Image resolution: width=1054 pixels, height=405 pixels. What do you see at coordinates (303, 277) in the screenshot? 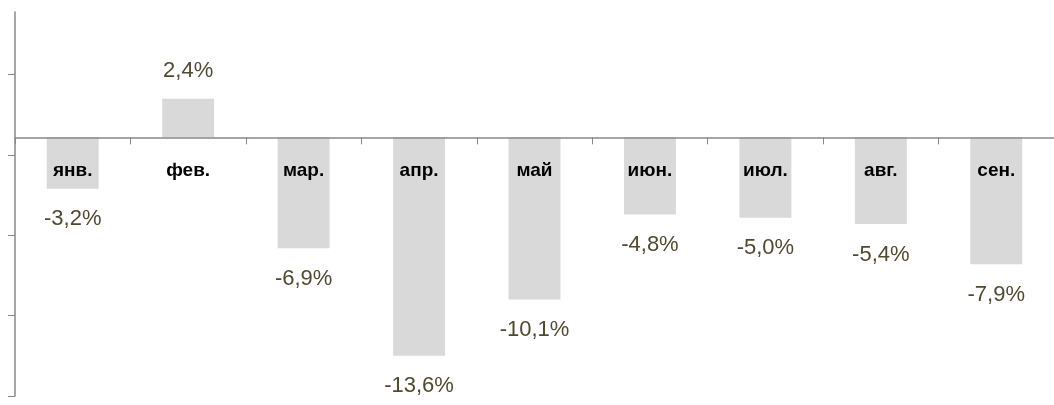
I see `data-label: -6,9%` at bounding box center [303, 277].